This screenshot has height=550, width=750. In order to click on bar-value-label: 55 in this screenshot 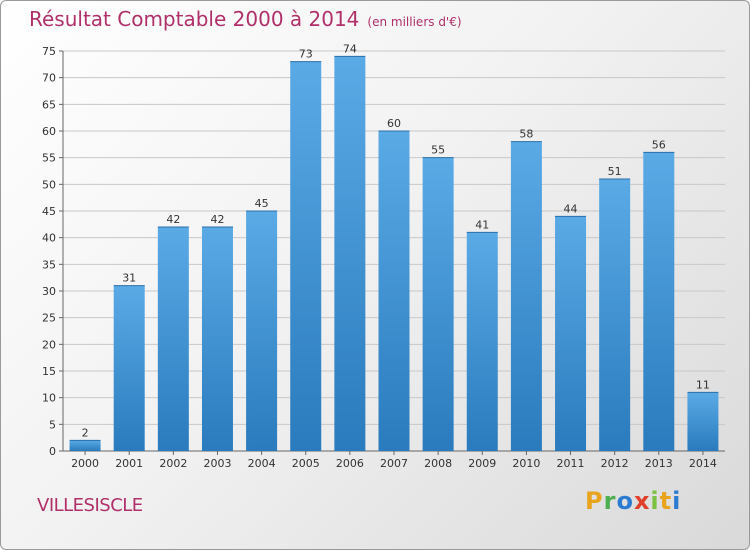, I will do `click(438, 150)`.